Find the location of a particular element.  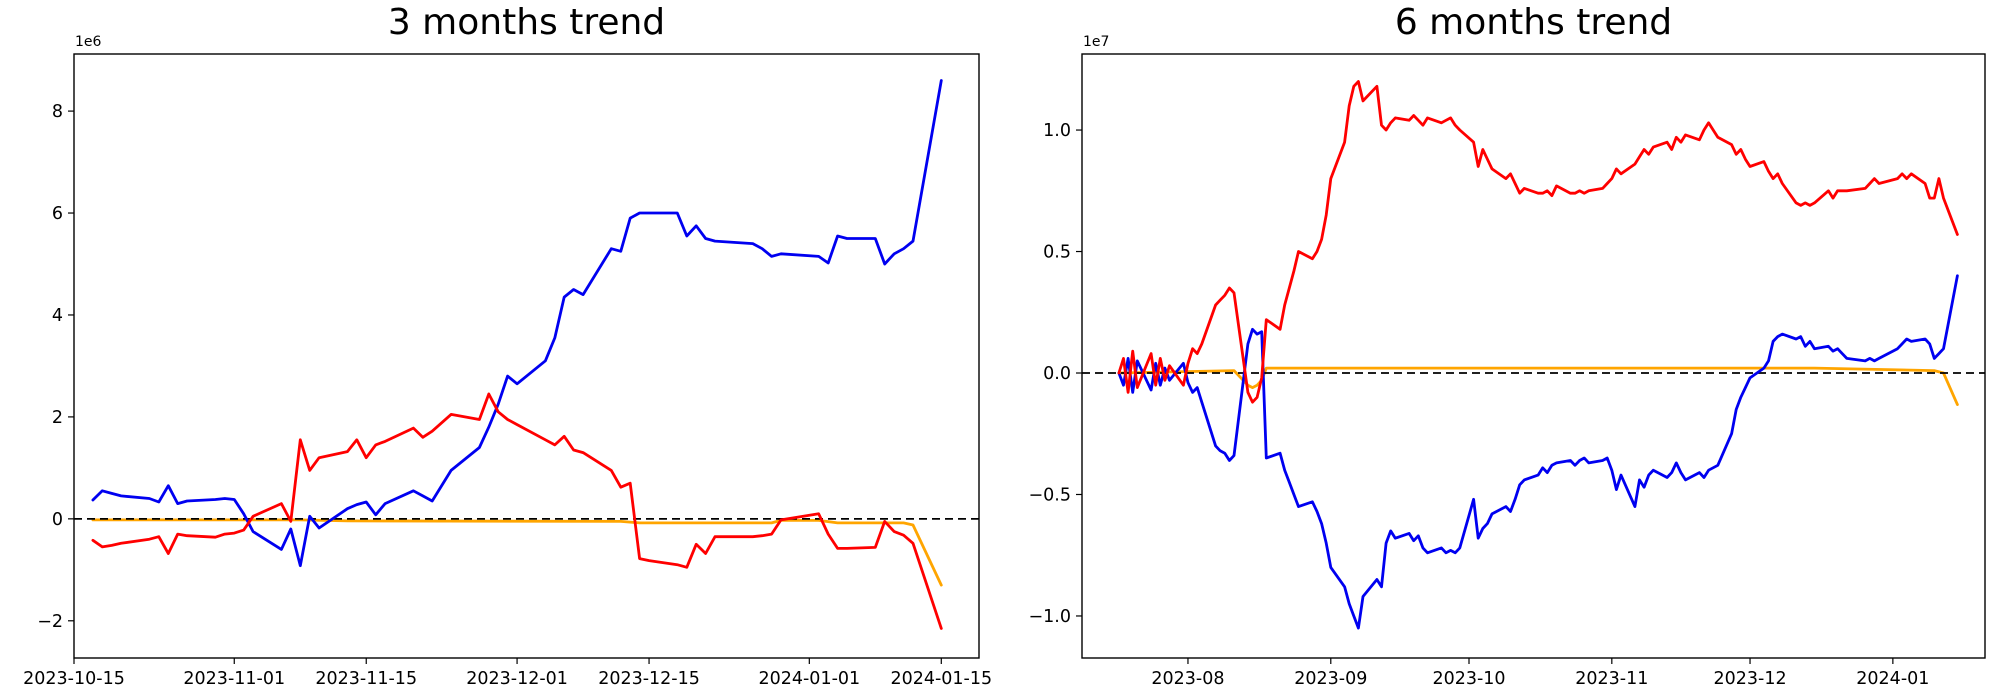

left-series-orange-line is located at coordinates (517, 552).